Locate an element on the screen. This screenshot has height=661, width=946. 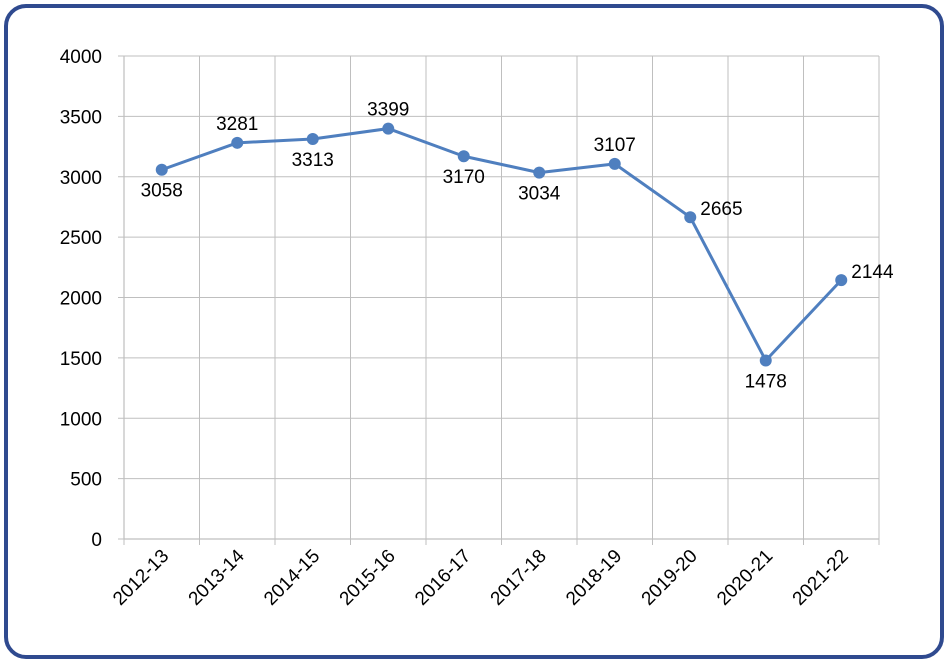
y-tick-label: 3000 is located at coordinates (81, 178).